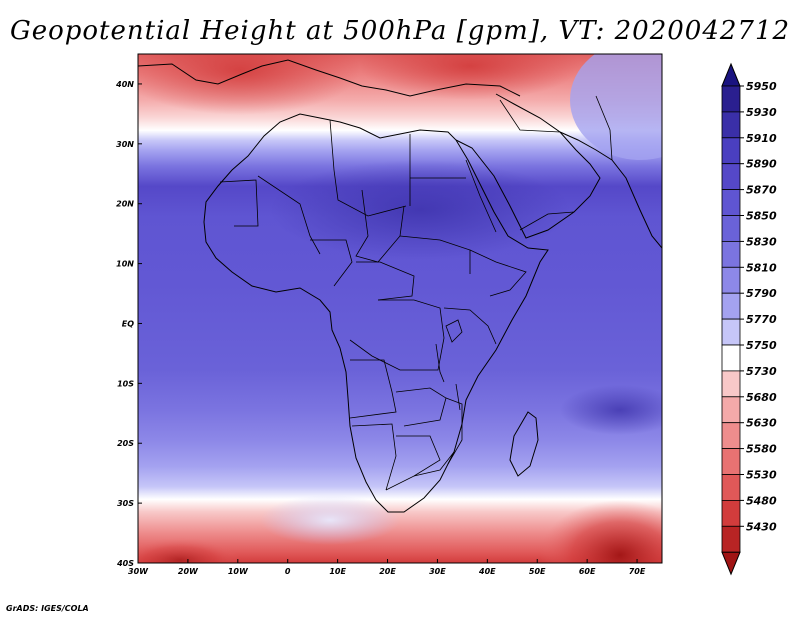  Describe the element at coordinates (761, 86) in the screenshot. I see `colorbar-level-label: 5950` at that location.